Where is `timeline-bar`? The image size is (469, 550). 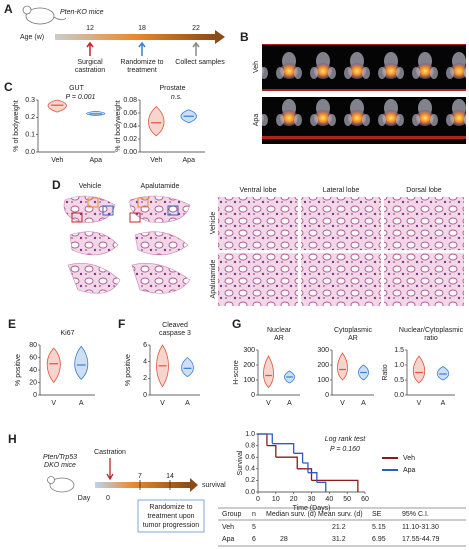
timeline-bar is located at coordinates (135, 37).